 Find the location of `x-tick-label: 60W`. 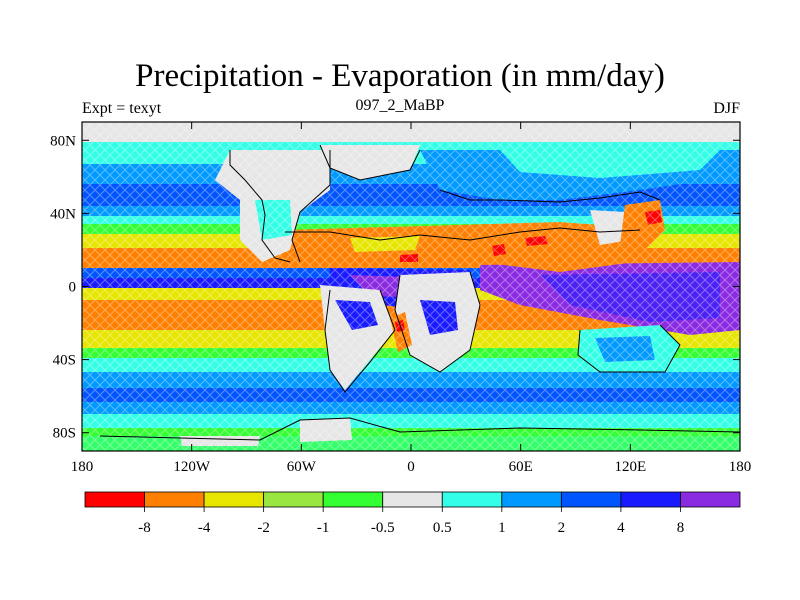

x-tick-label: 60W is located at coordinates (302, 467).